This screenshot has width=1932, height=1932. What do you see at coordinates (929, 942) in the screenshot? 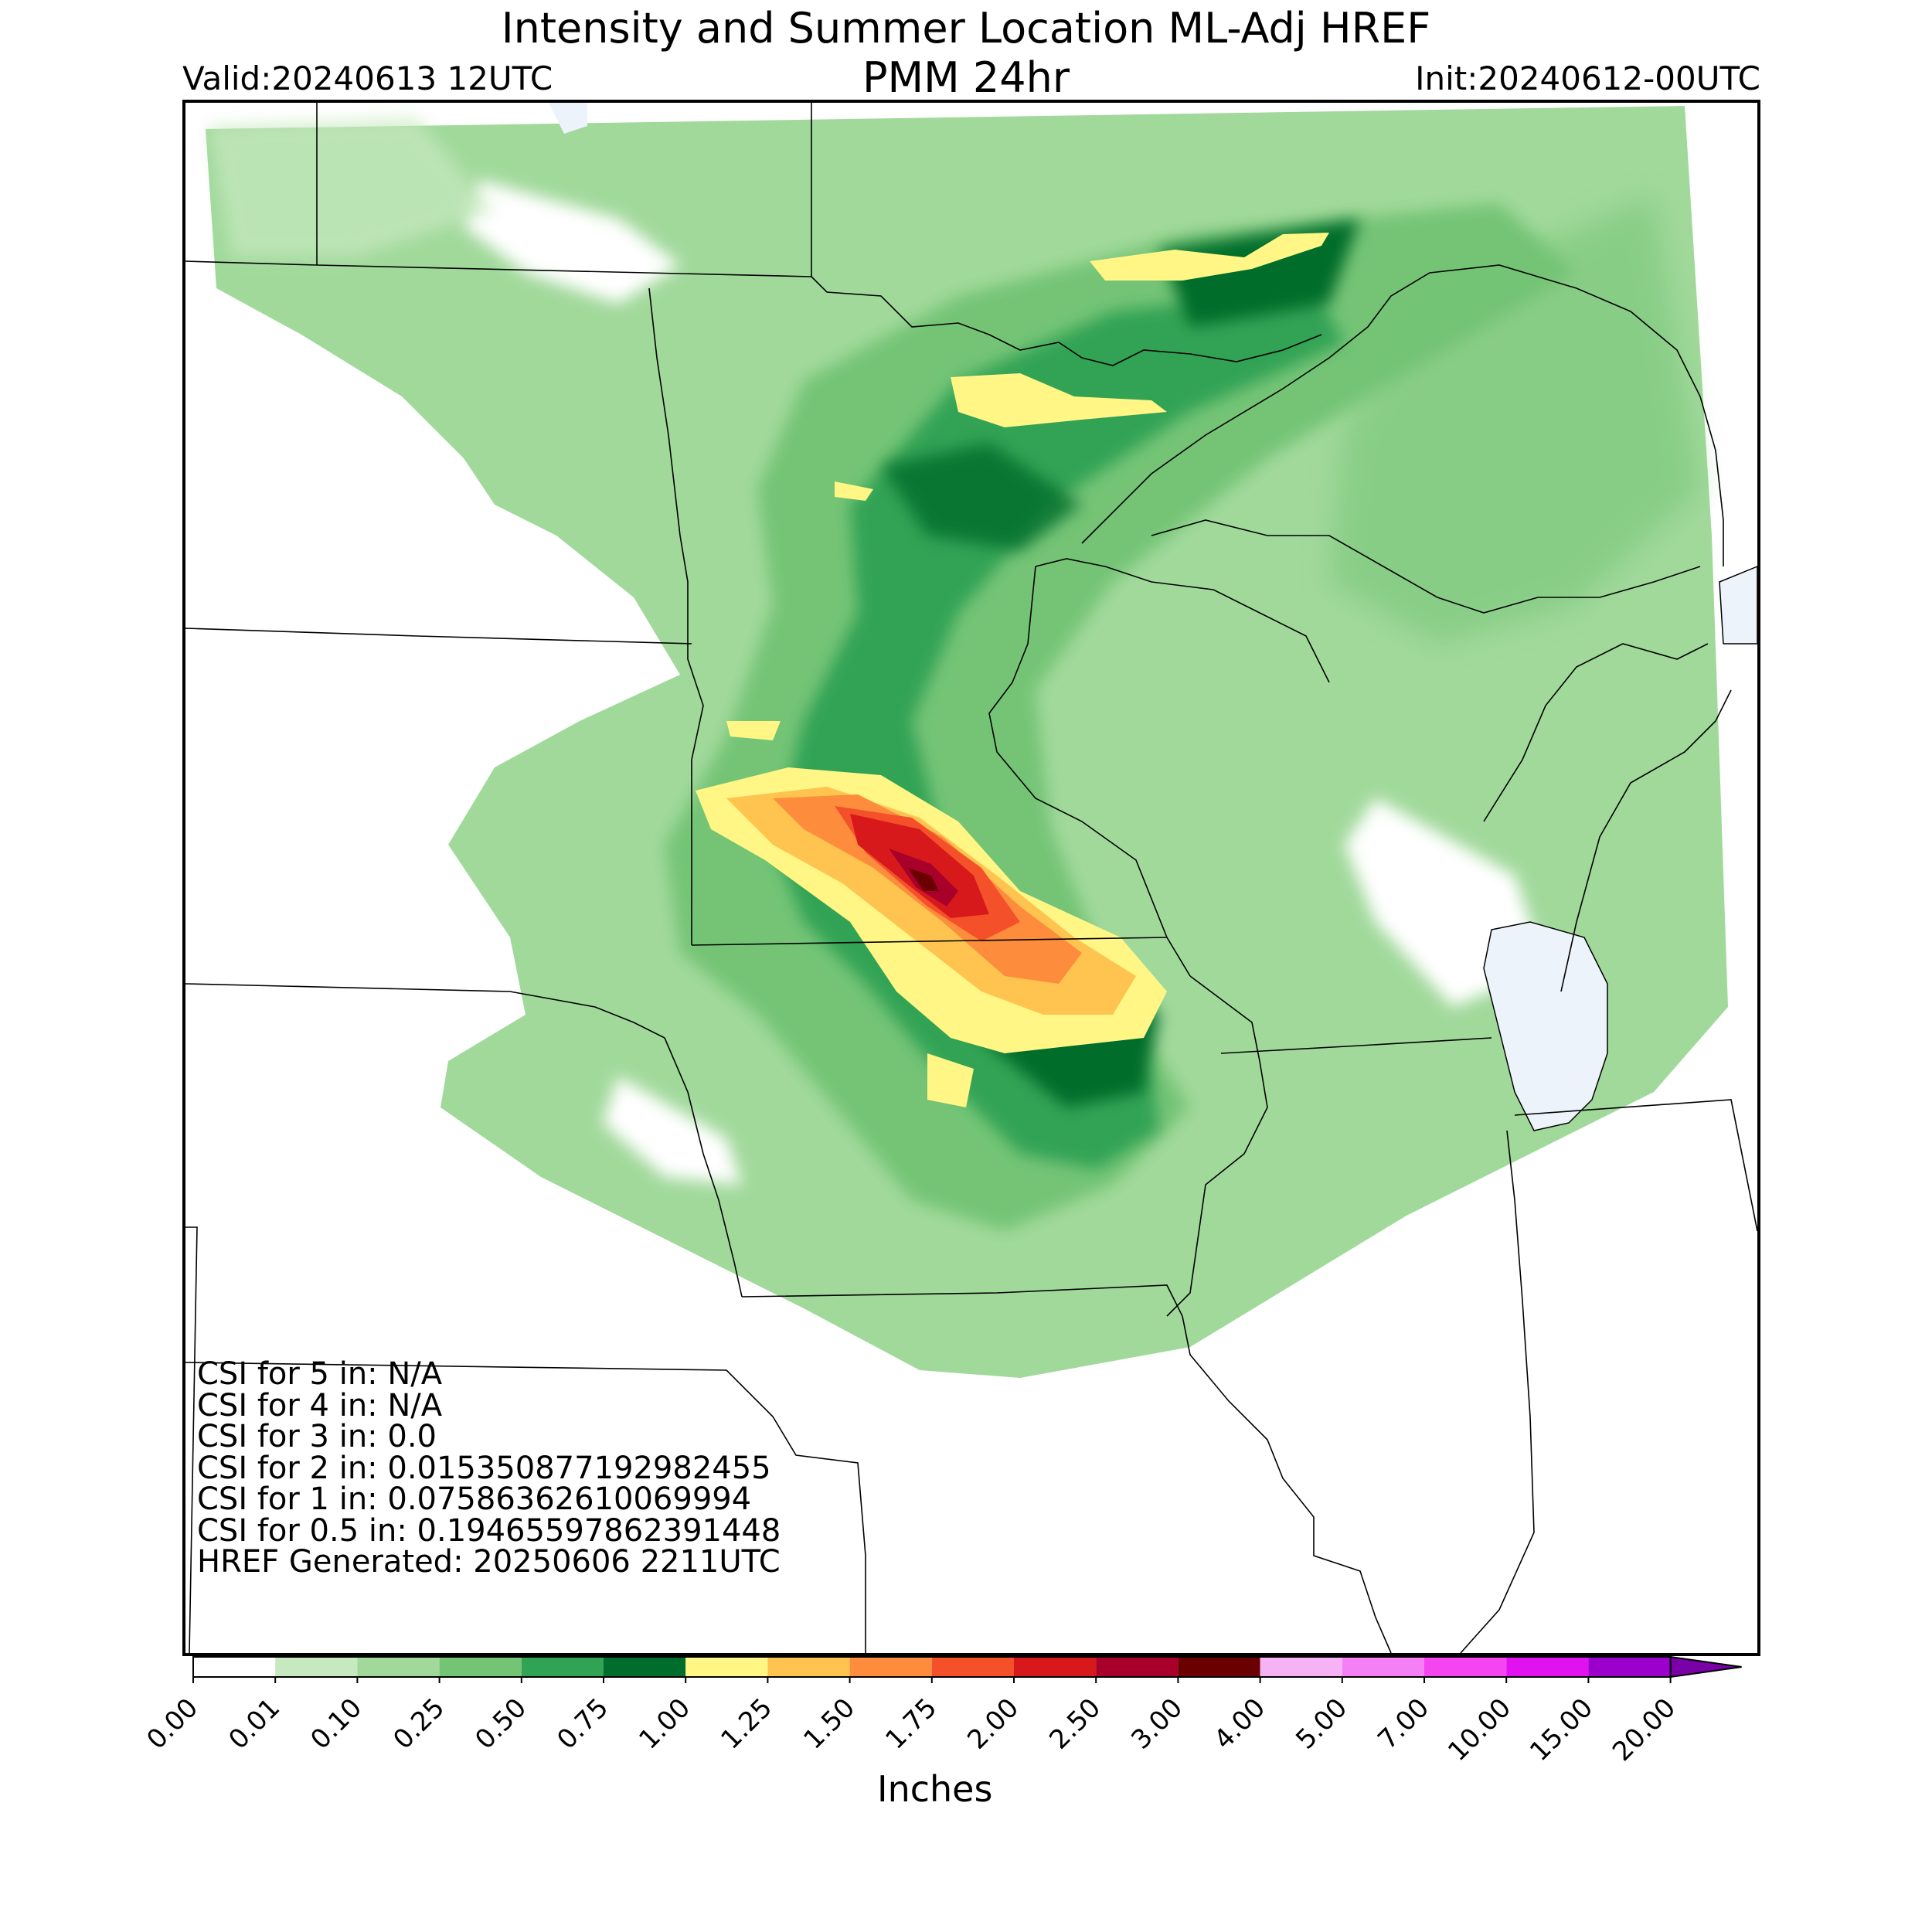
I see `border-ia-mn` at bounding box center [929, 942].